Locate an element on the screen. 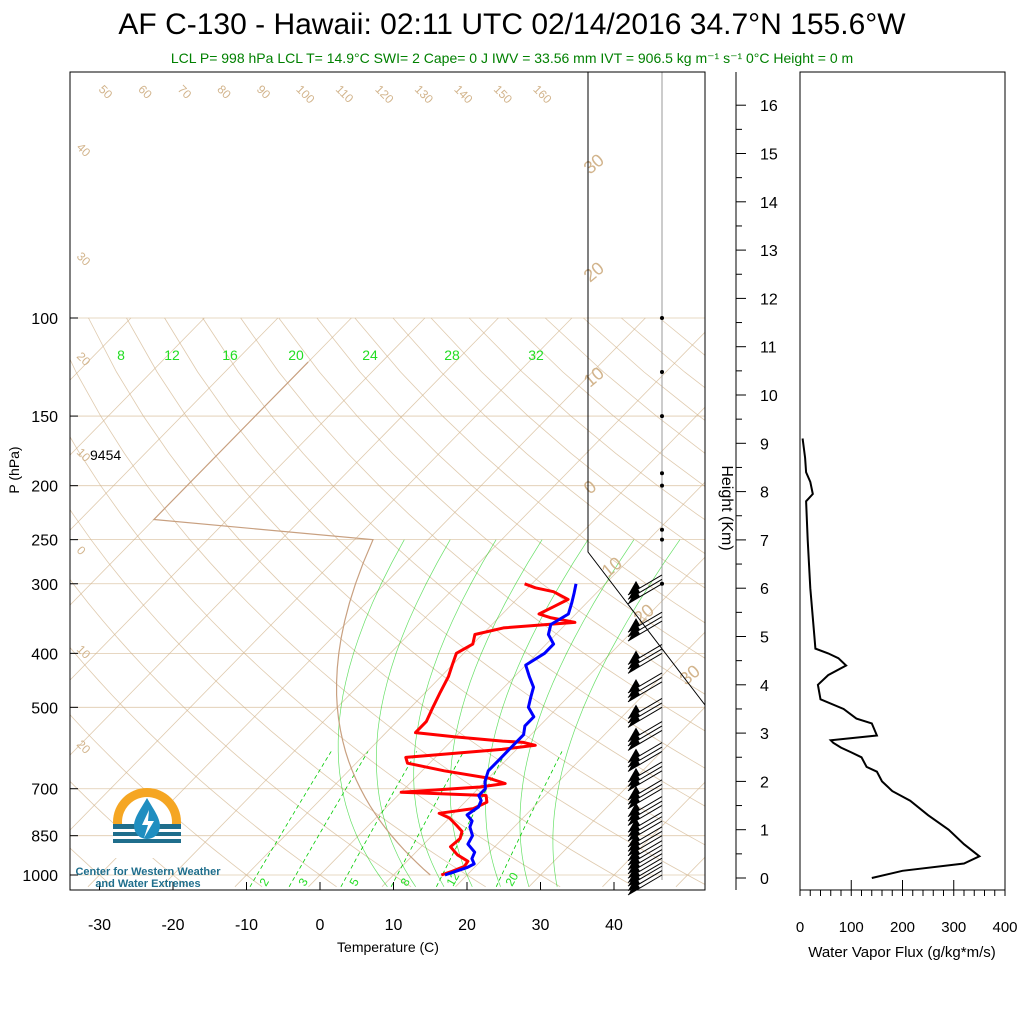 This screenshot has height=1024, width=1024. y-tick-label: 200 is located at coordinates (44, 487).